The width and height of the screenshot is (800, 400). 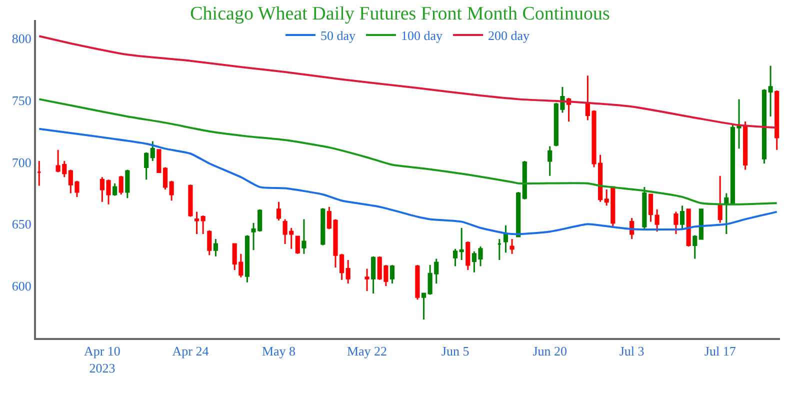 What do you see at coordinates (22, 224) in the screenshot?
I see `y-tick-label: 650` at bounding box center [22, 224].